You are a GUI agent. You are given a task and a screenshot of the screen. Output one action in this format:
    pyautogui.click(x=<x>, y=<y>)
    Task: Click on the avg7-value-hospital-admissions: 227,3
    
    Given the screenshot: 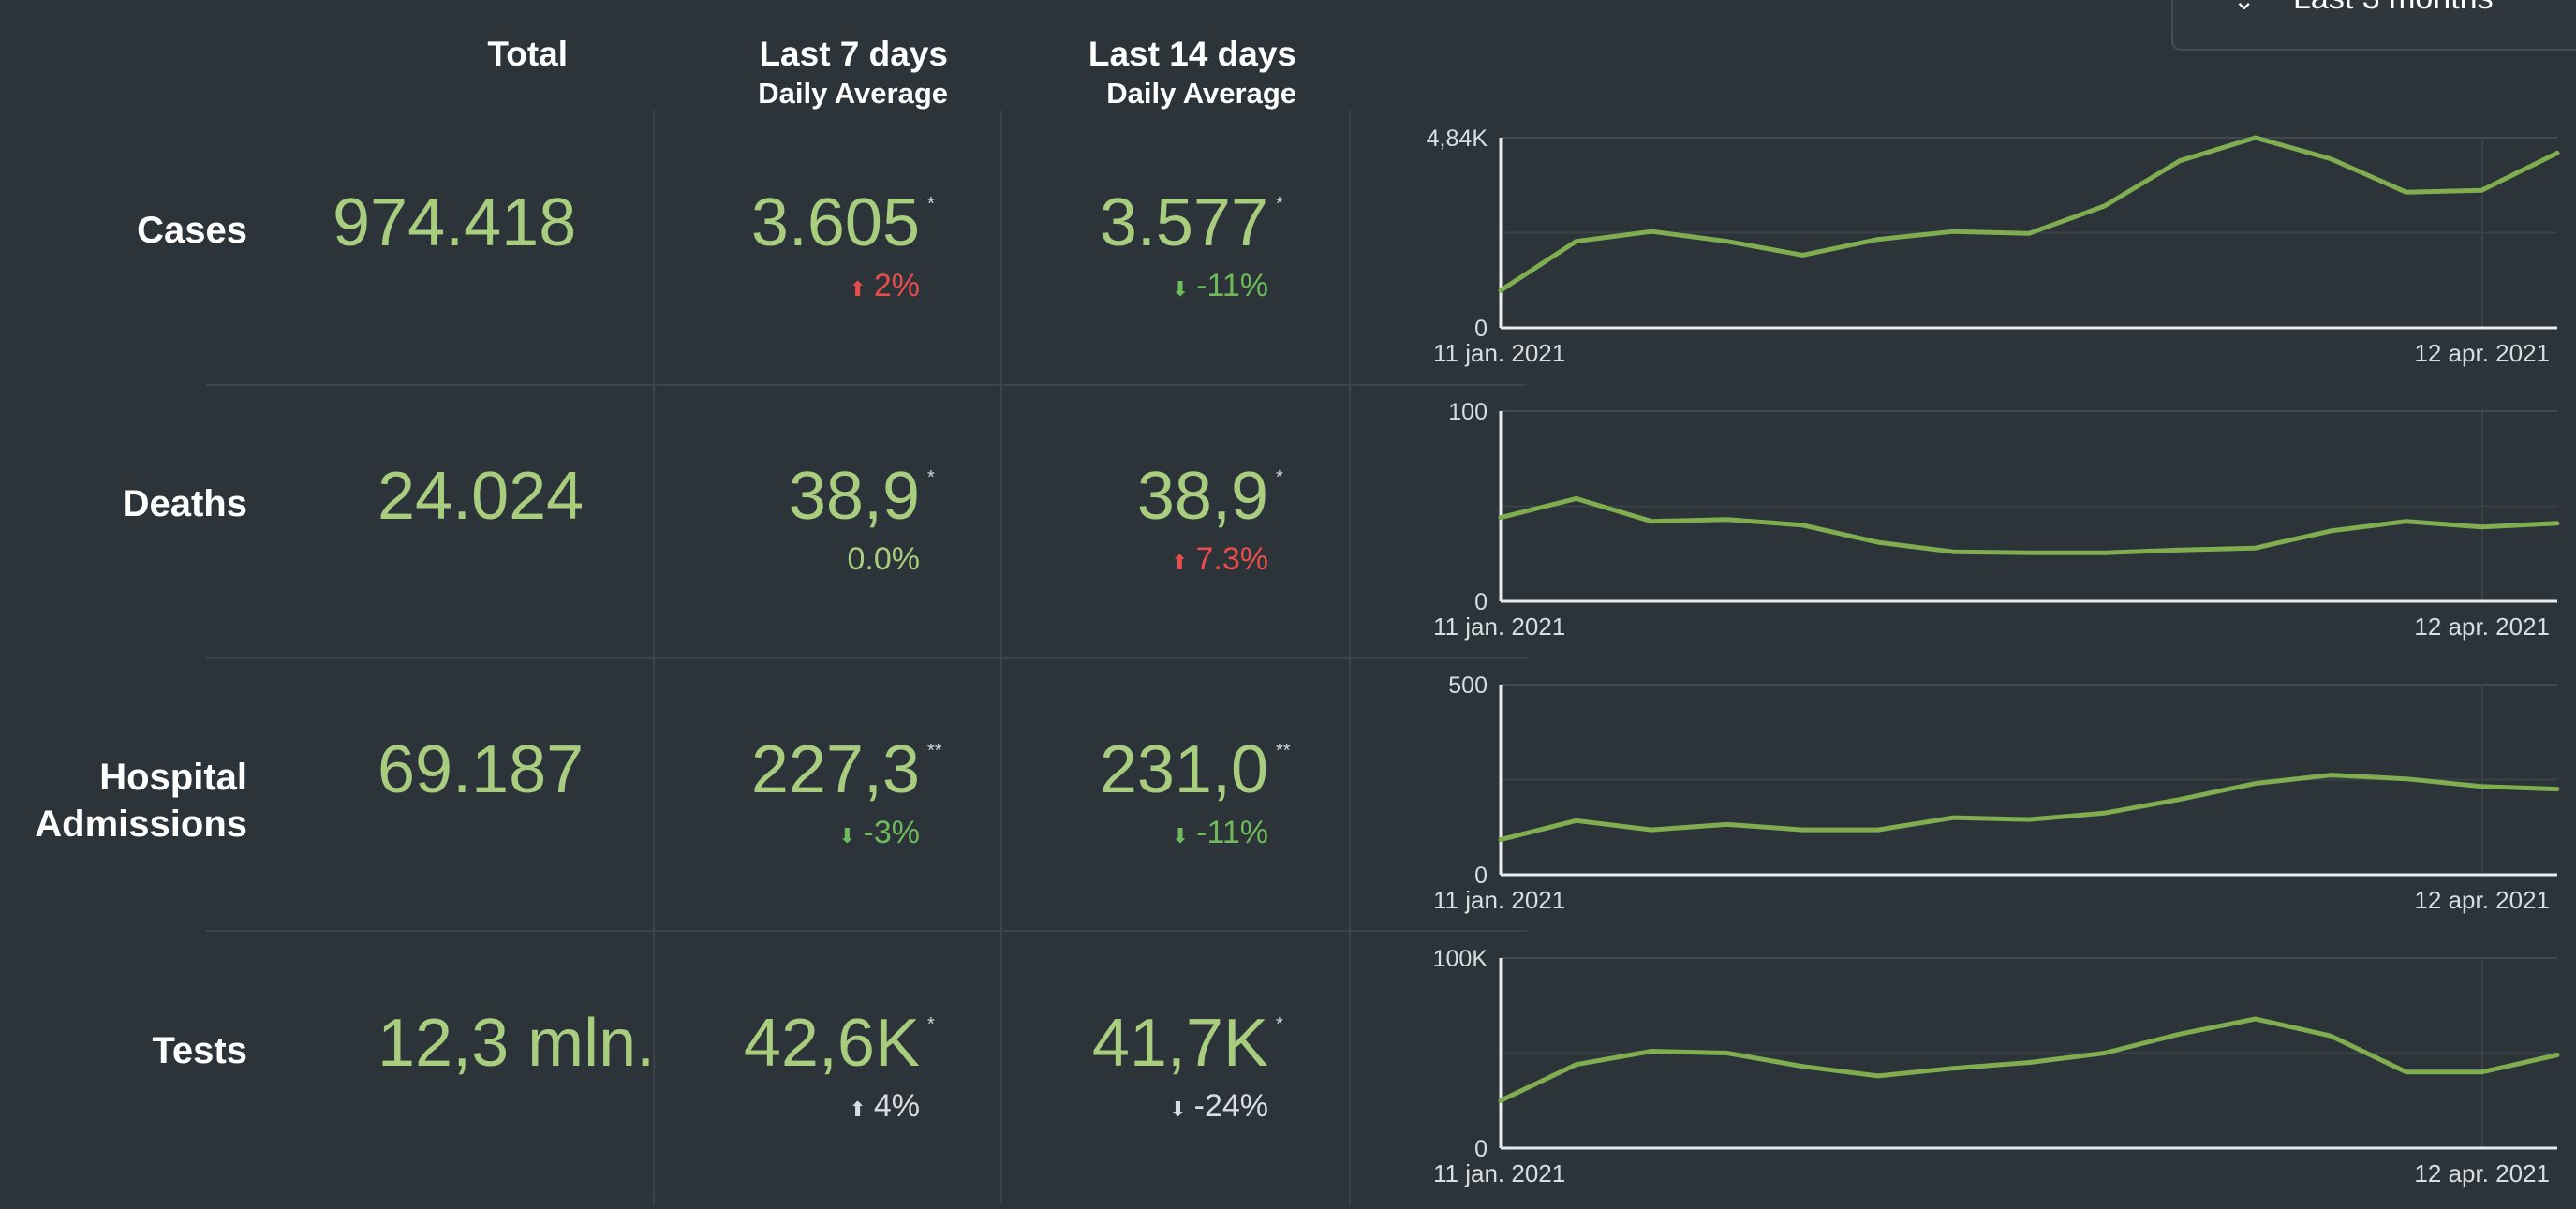 What is the action you would take?
    pyautogui.click(x=835, y=769)
    